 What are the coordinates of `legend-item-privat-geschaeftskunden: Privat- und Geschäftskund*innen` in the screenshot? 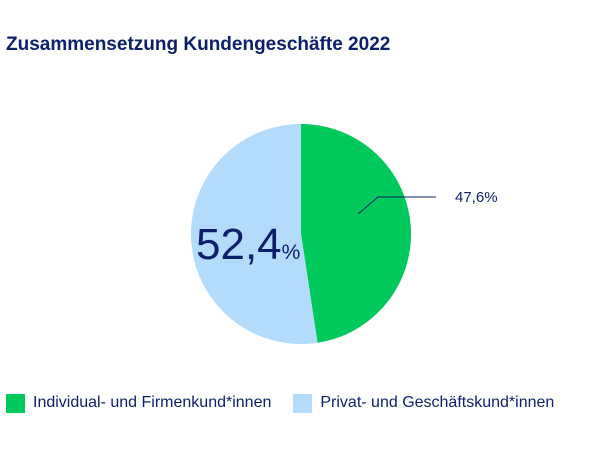 It's located at (424, 403).